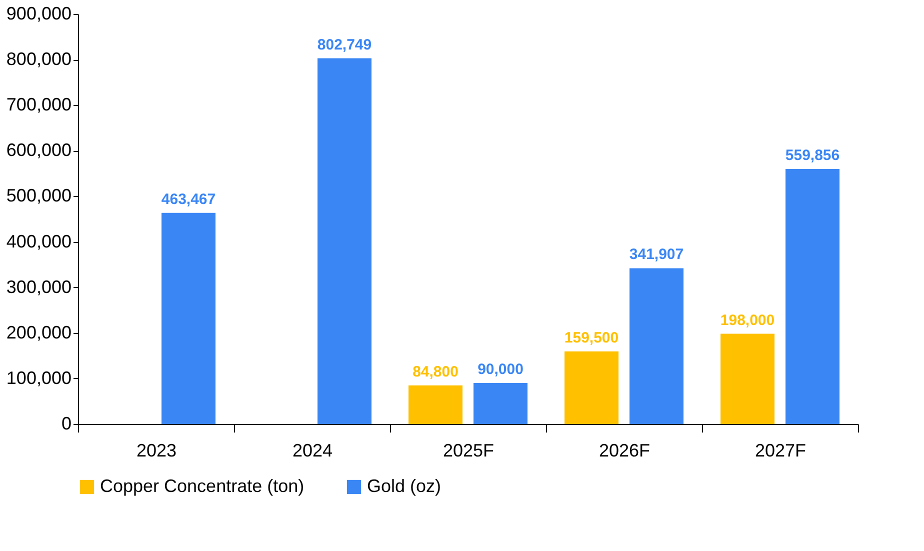  What do you see at coordinates (656, 255) in the screenshot?
I see `data-label: 341,907` at bounding box center [656, 255].